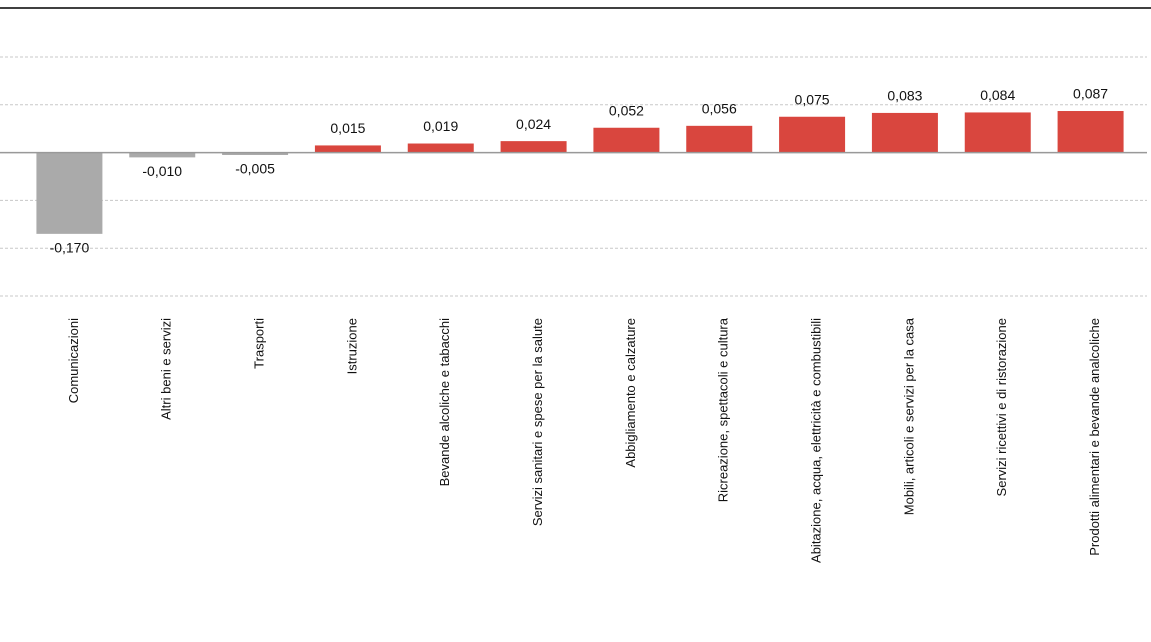 This screenshot has height=642, width=1151. Describe the element at coordinates (904, 96) in the screenshot. I see `value-label: 0,083` at that location.